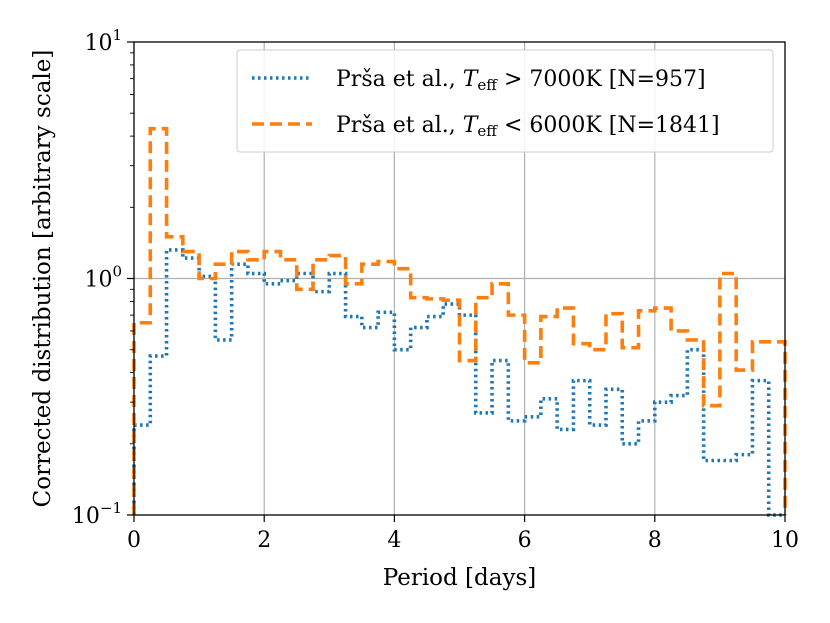 The height and width of the screenshot is (623, 830). I want to click on x-axis-label: Period [days], so click(459, 578).